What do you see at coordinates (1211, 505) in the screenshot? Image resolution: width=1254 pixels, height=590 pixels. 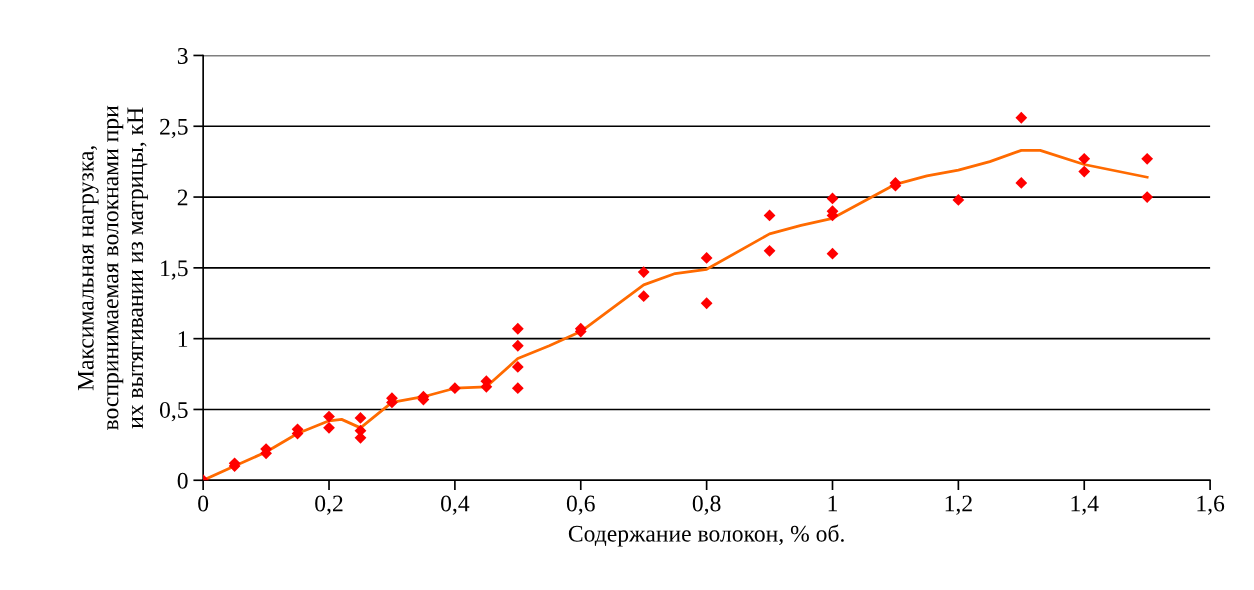 I see `x-tick-label: 1,6` at bounding box center [1211, 505].